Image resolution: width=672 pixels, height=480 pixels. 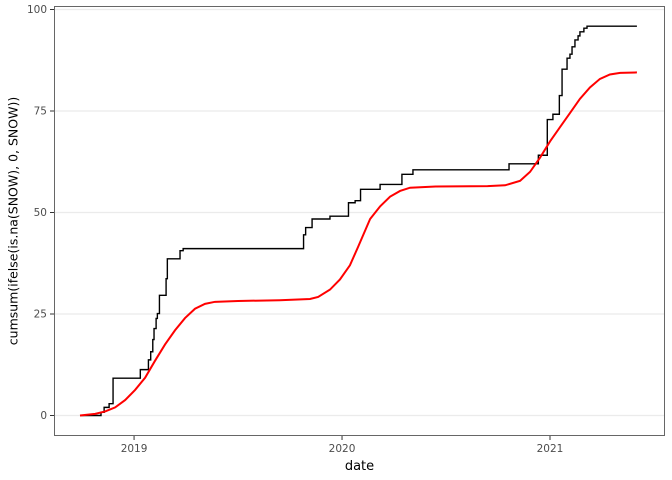 What do you see at coordinates (13, 221) in the screenshot?
I see `y-axis-title: cumsum(ifelse(is.na(SNOW), 0, SNOW))` at bounding box center [13, 221].